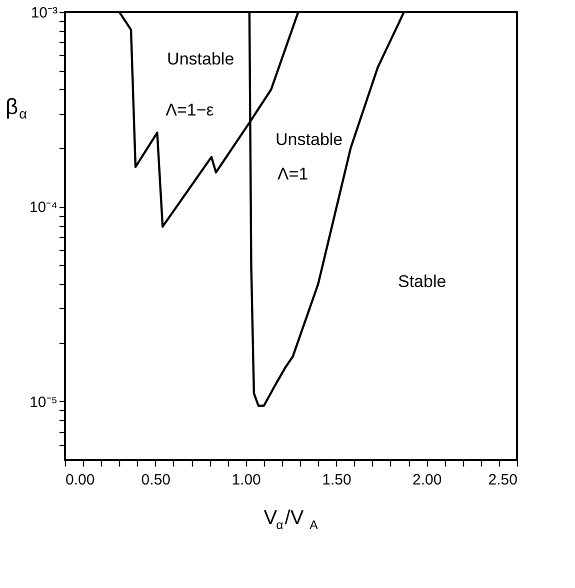 The height and width of the screenshot is (588, 575). What do you see at coordinates (43, 207) in the screenshot?
I see `y-tick-label: 10⁻⁴` at bounding box center [43, 207].